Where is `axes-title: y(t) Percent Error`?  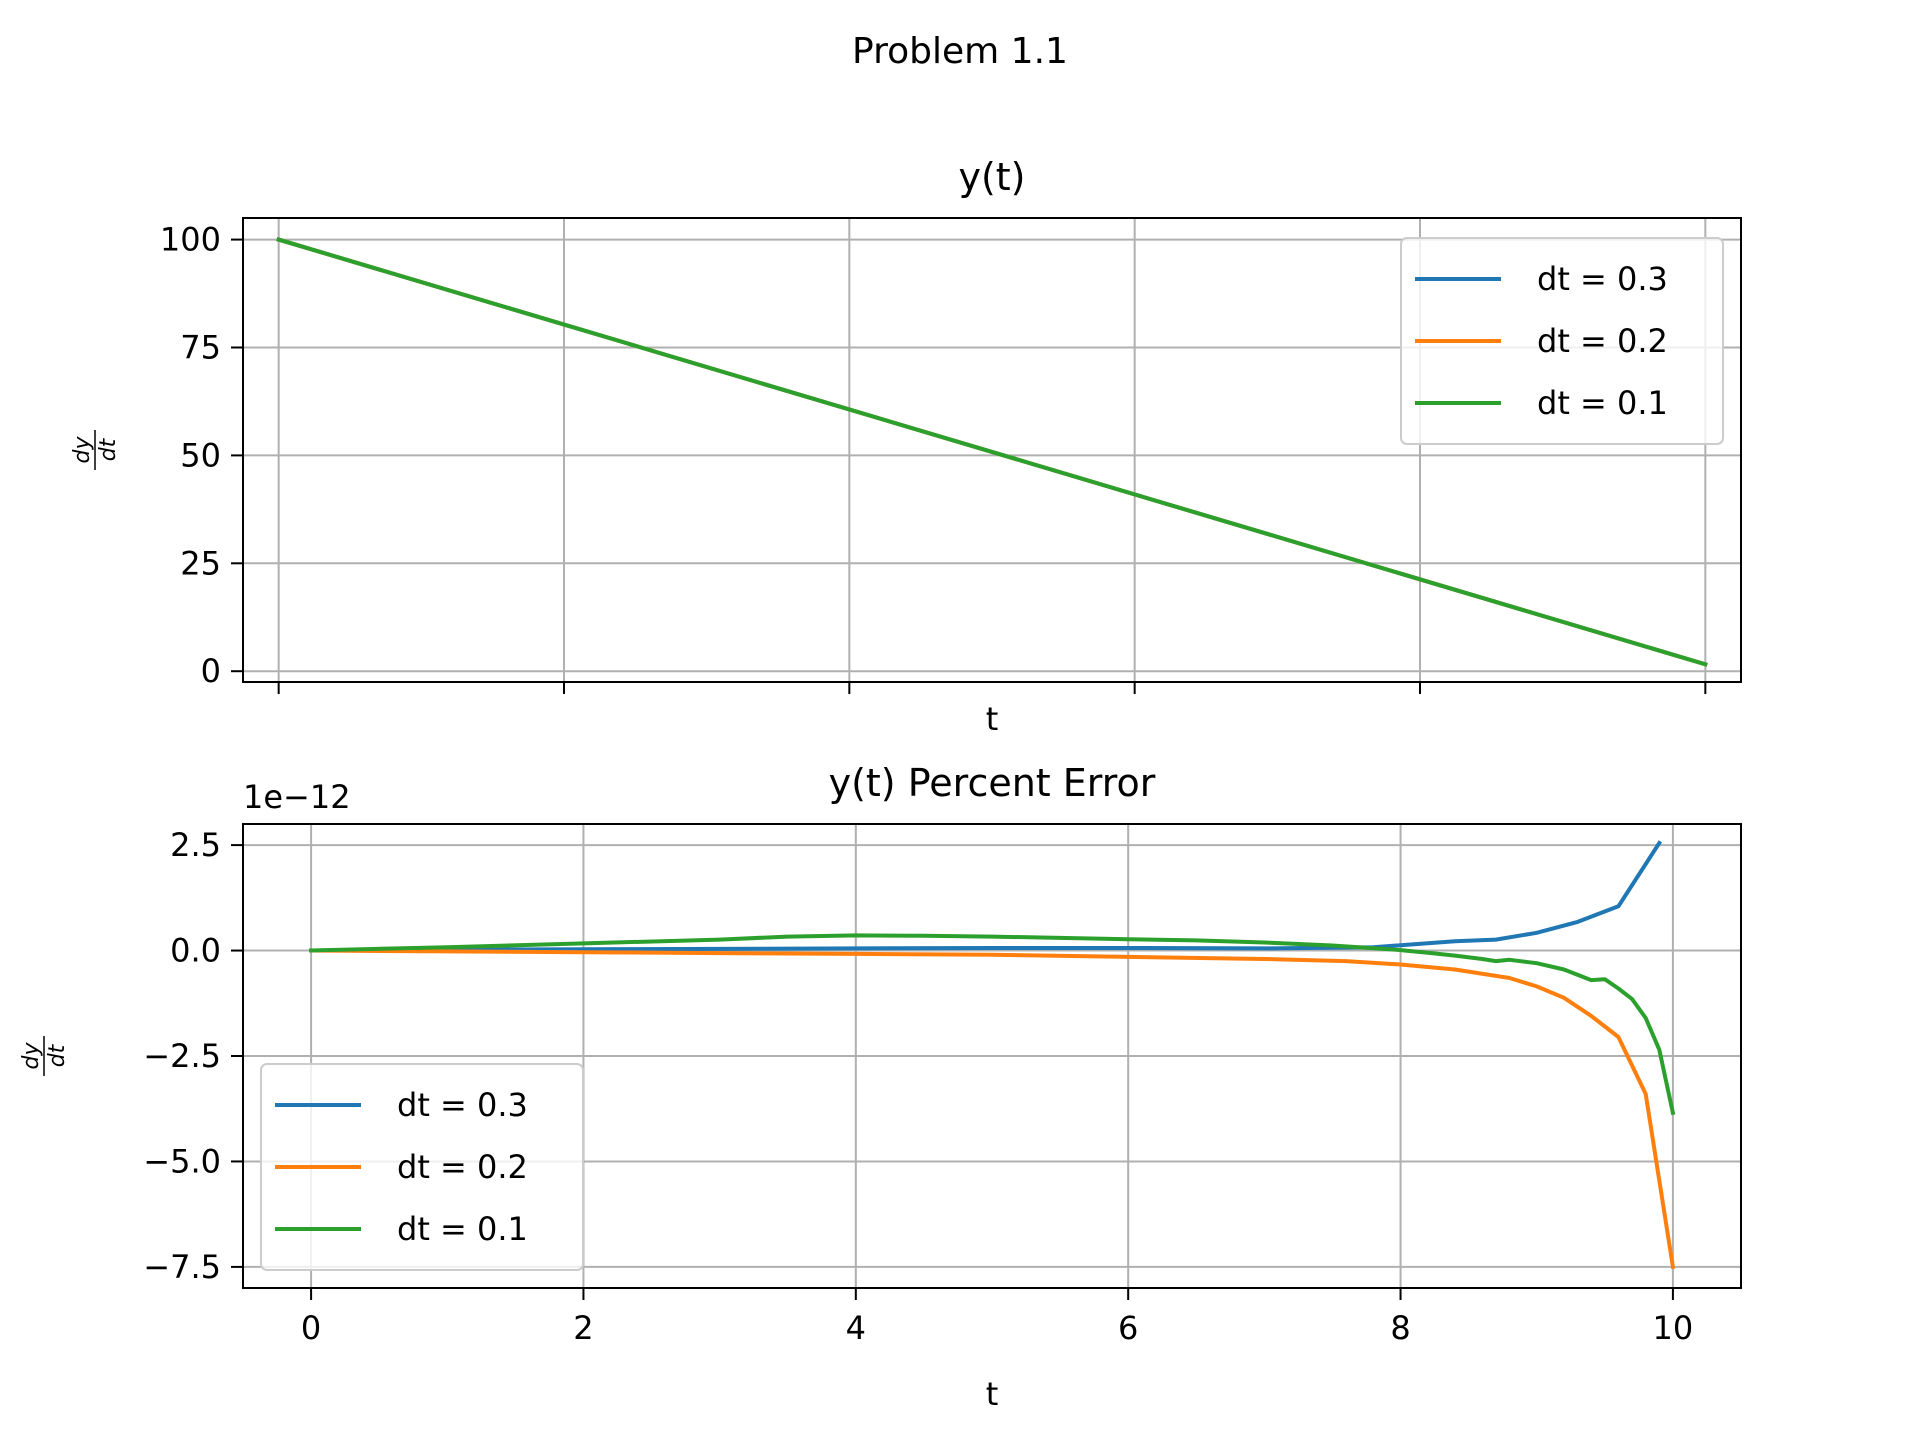 axes-title: y(t) Percent Error is located at coordinates (992, 783).